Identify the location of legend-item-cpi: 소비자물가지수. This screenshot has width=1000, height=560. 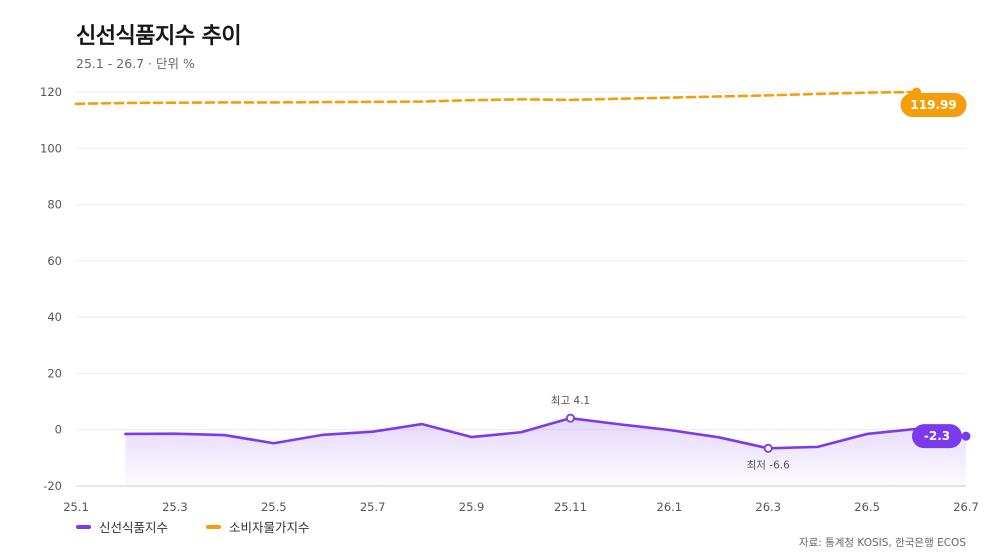
(258, 526).